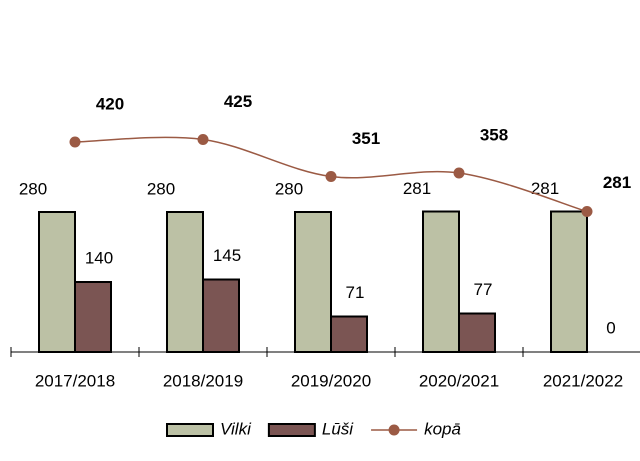 This screenshot has height=461, width=640. Describe the element at coordinates (203, 380) in the screenshot. I see `x-tick-label: 2018/2019` at that location.